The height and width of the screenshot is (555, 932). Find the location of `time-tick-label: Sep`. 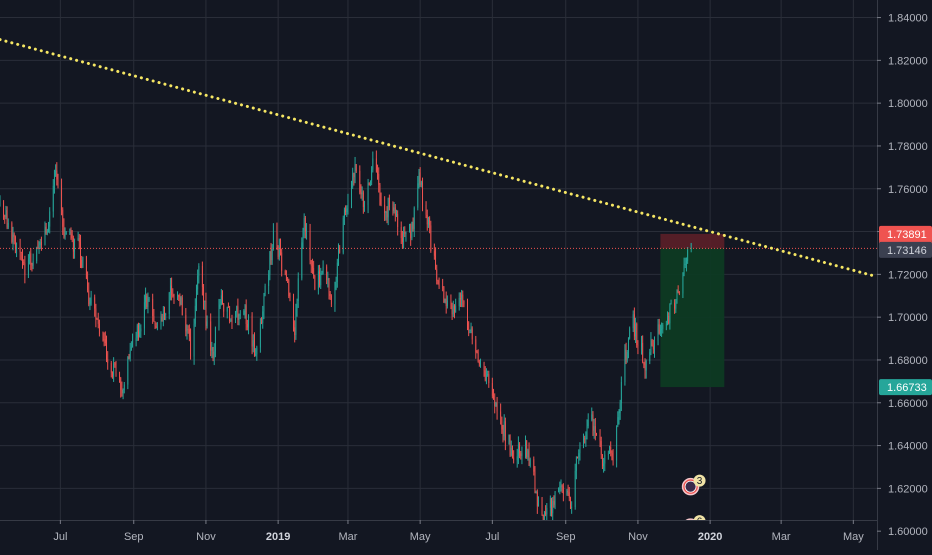

time-tick-label: Sep is located at coordinates (566, 537).